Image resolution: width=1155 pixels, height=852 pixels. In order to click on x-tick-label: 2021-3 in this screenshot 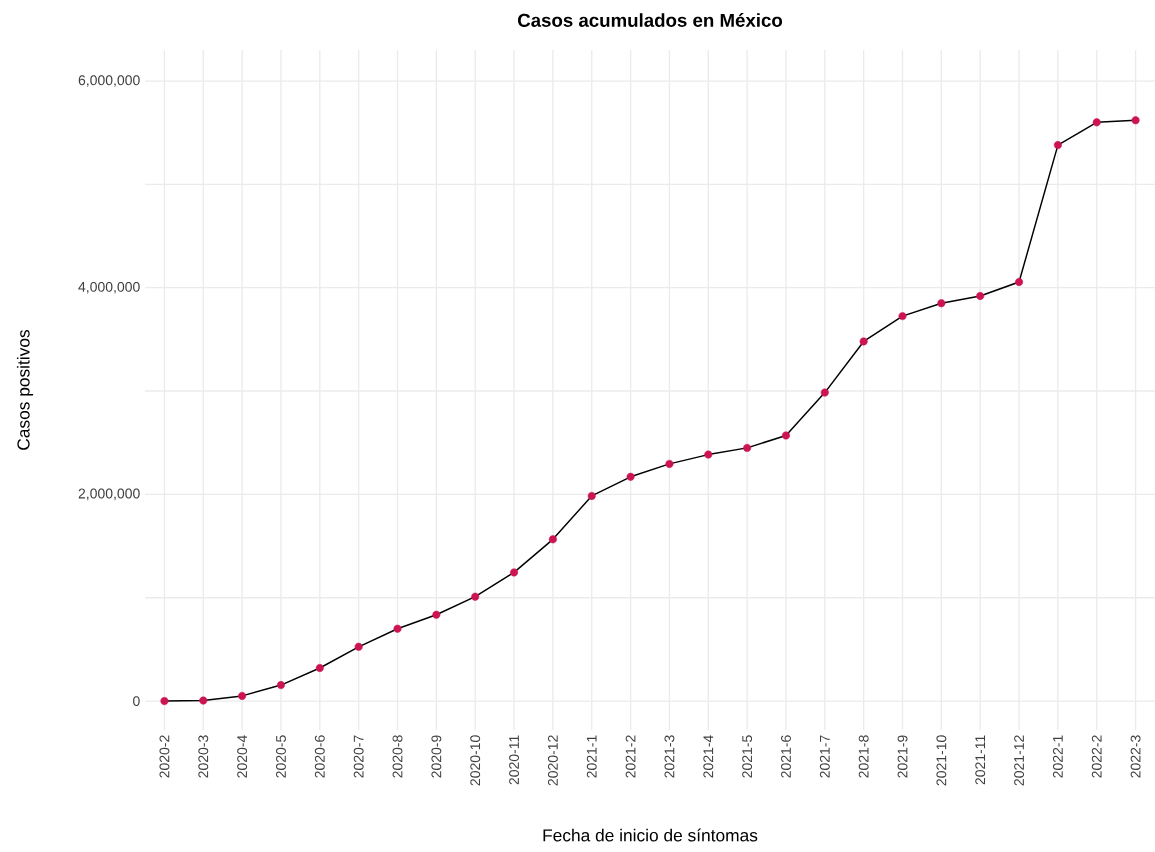, I will do `click(669, 756)`.